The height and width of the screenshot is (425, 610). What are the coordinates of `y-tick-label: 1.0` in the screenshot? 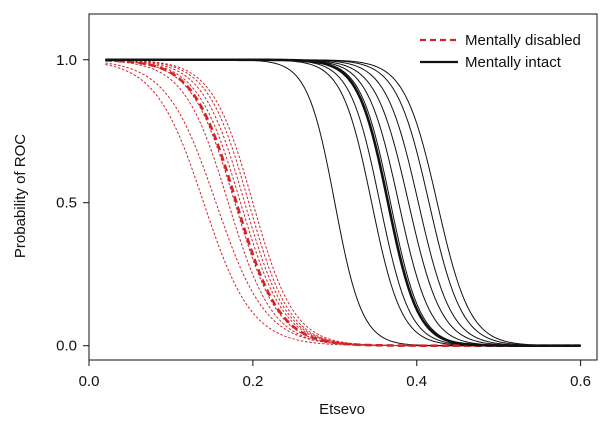 It's located at (66, 60).